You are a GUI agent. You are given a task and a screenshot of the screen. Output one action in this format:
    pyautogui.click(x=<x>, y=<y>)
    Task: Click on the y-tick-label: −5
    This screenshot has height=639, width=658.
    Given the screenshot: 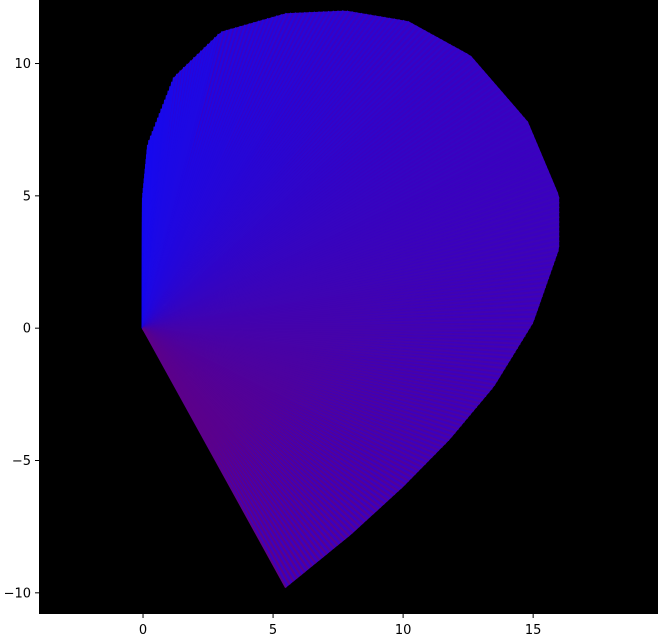 What is the action you would take?
    pyautogui.click(x=21, y=461)
    